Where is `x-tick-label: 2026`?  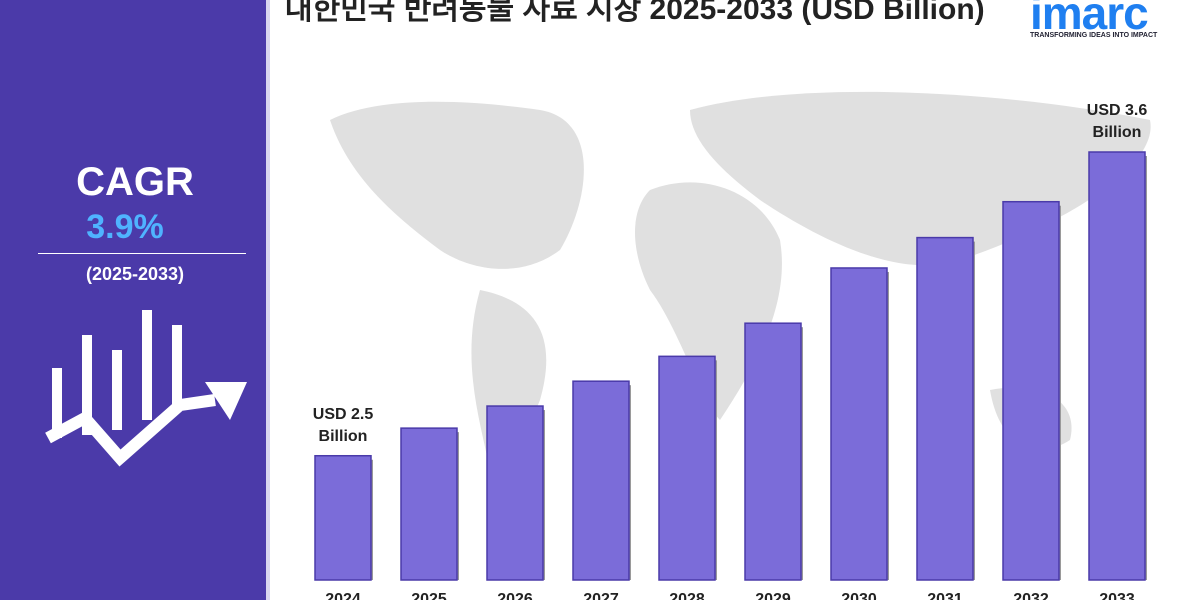 x-tick-label: 2026 is located at coordinates (515, 595).